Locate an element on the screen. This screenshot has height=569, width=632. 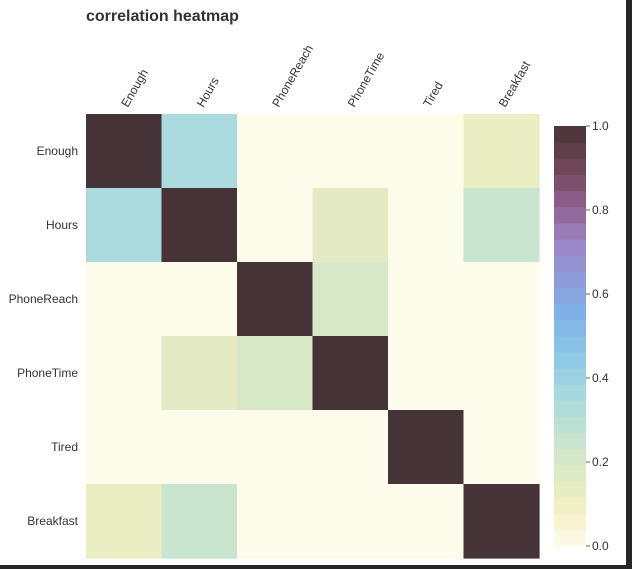
colorbar-tick-label: 0.4 is located at coordinates (600, 378).